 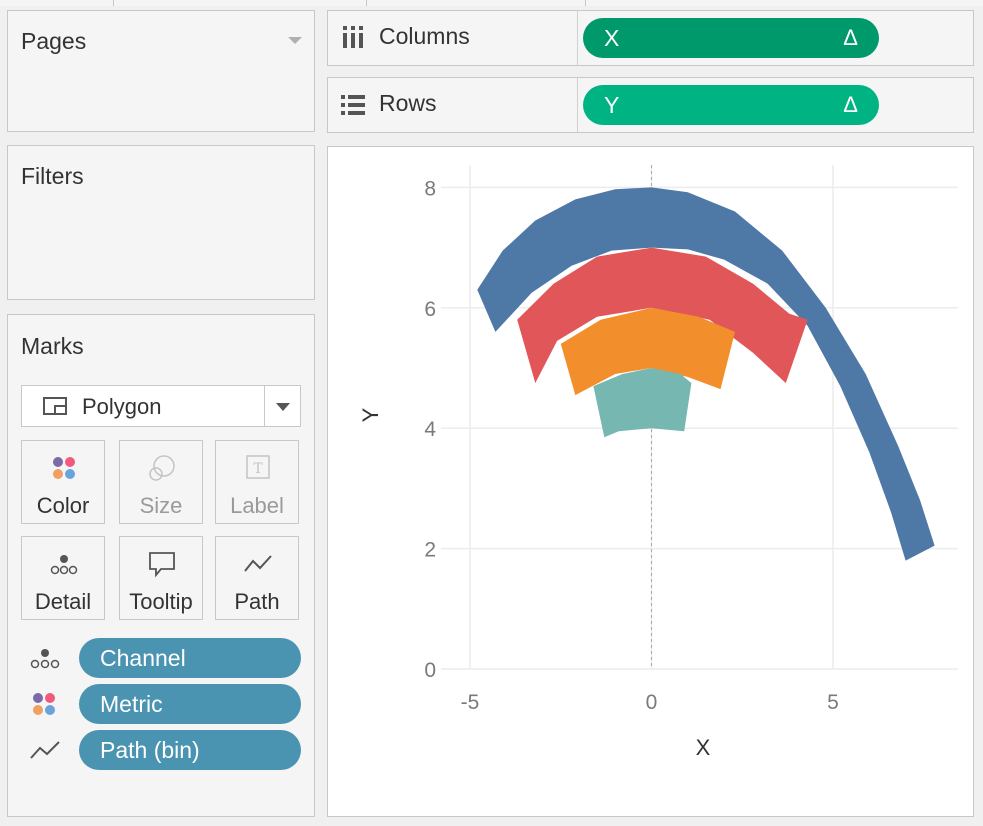 I want to click on pages-title: Pages, so click(x=54, y=41).